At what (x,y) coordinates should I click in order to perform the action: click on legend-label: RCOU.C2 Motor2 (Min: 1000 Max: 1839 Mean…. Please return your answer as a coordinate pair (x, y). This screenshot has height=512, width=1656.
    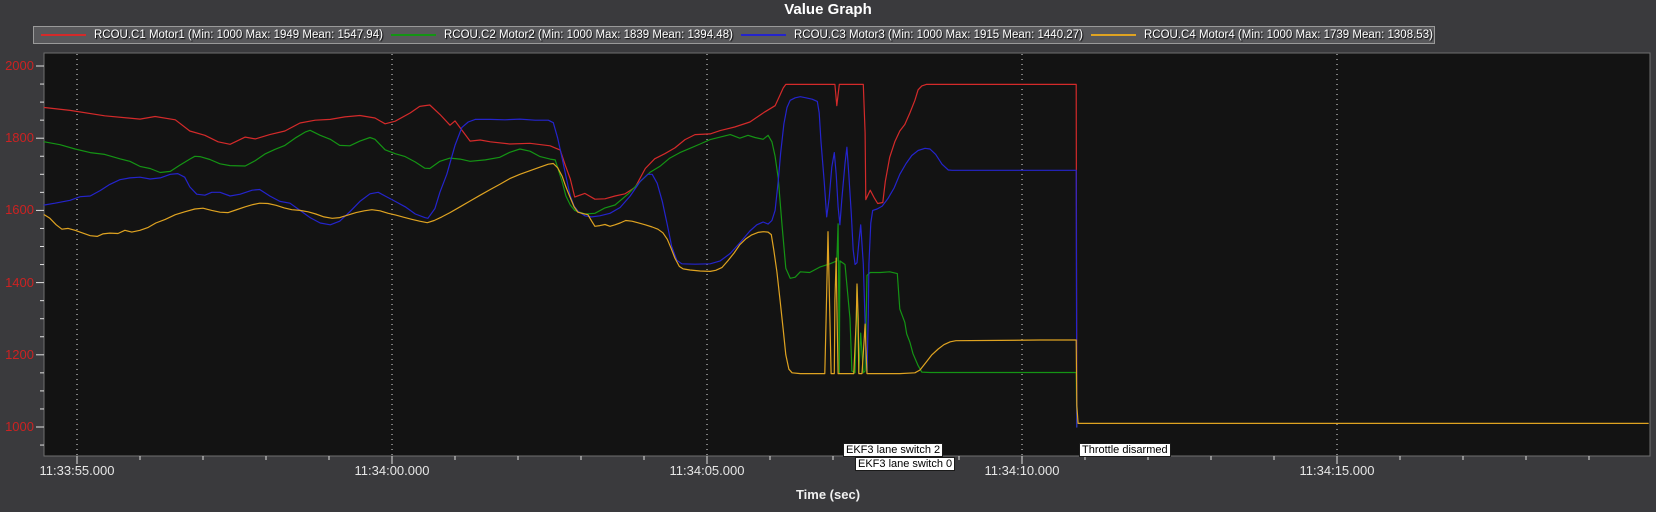
    Looking at the image, I should click on (588, 35).